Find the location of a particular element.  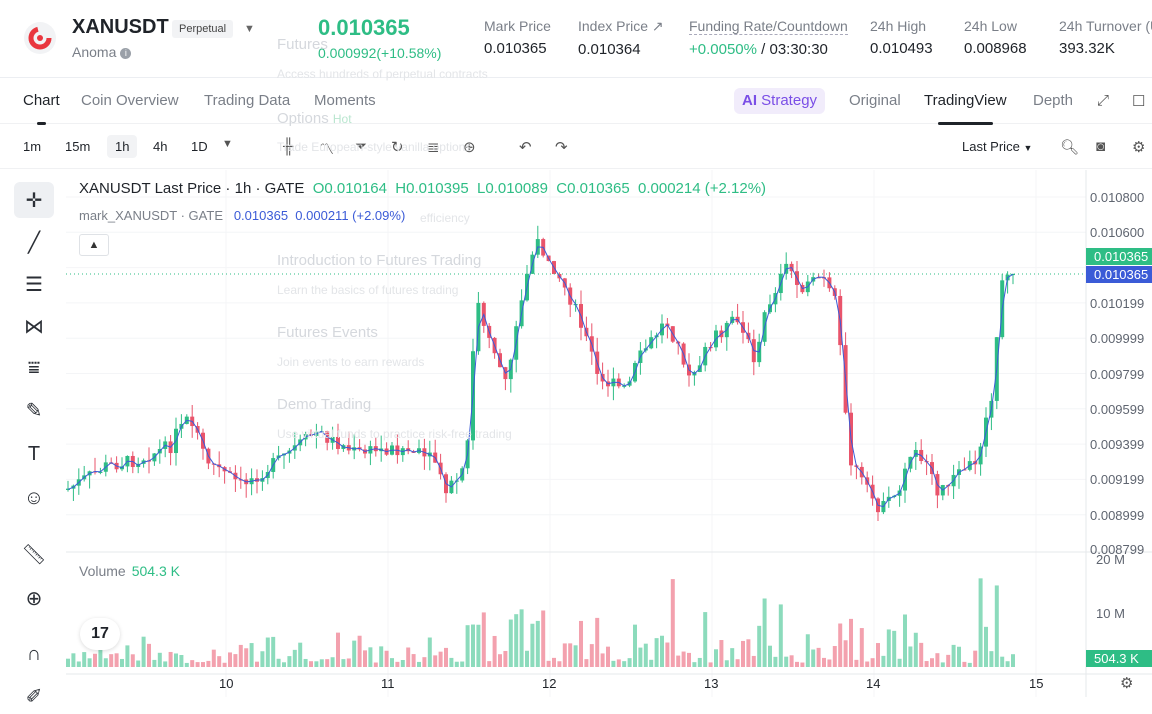

fullscreen-icon: ☐ is located at coordinates (1139, 101).